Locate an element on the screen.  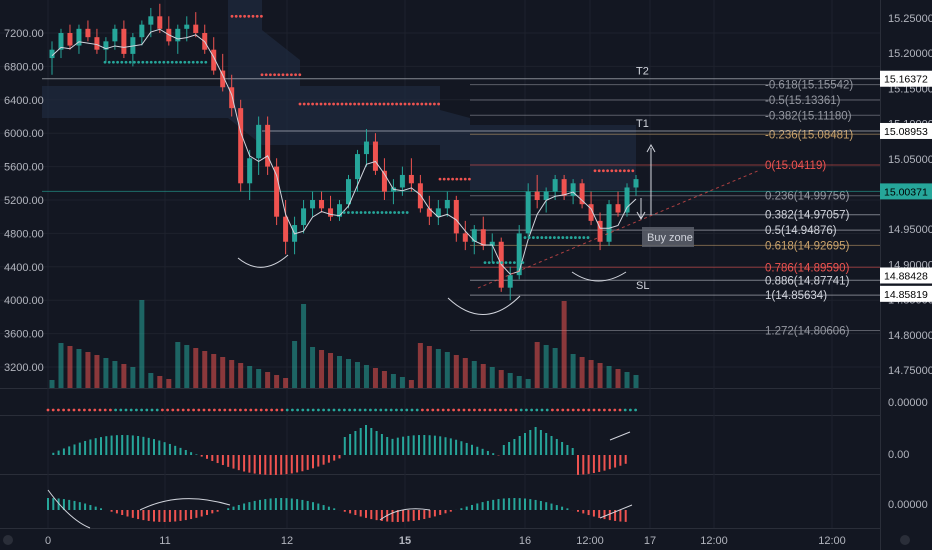
fib-level-label: 0(15.04119) is located at coordinates (795, 166).